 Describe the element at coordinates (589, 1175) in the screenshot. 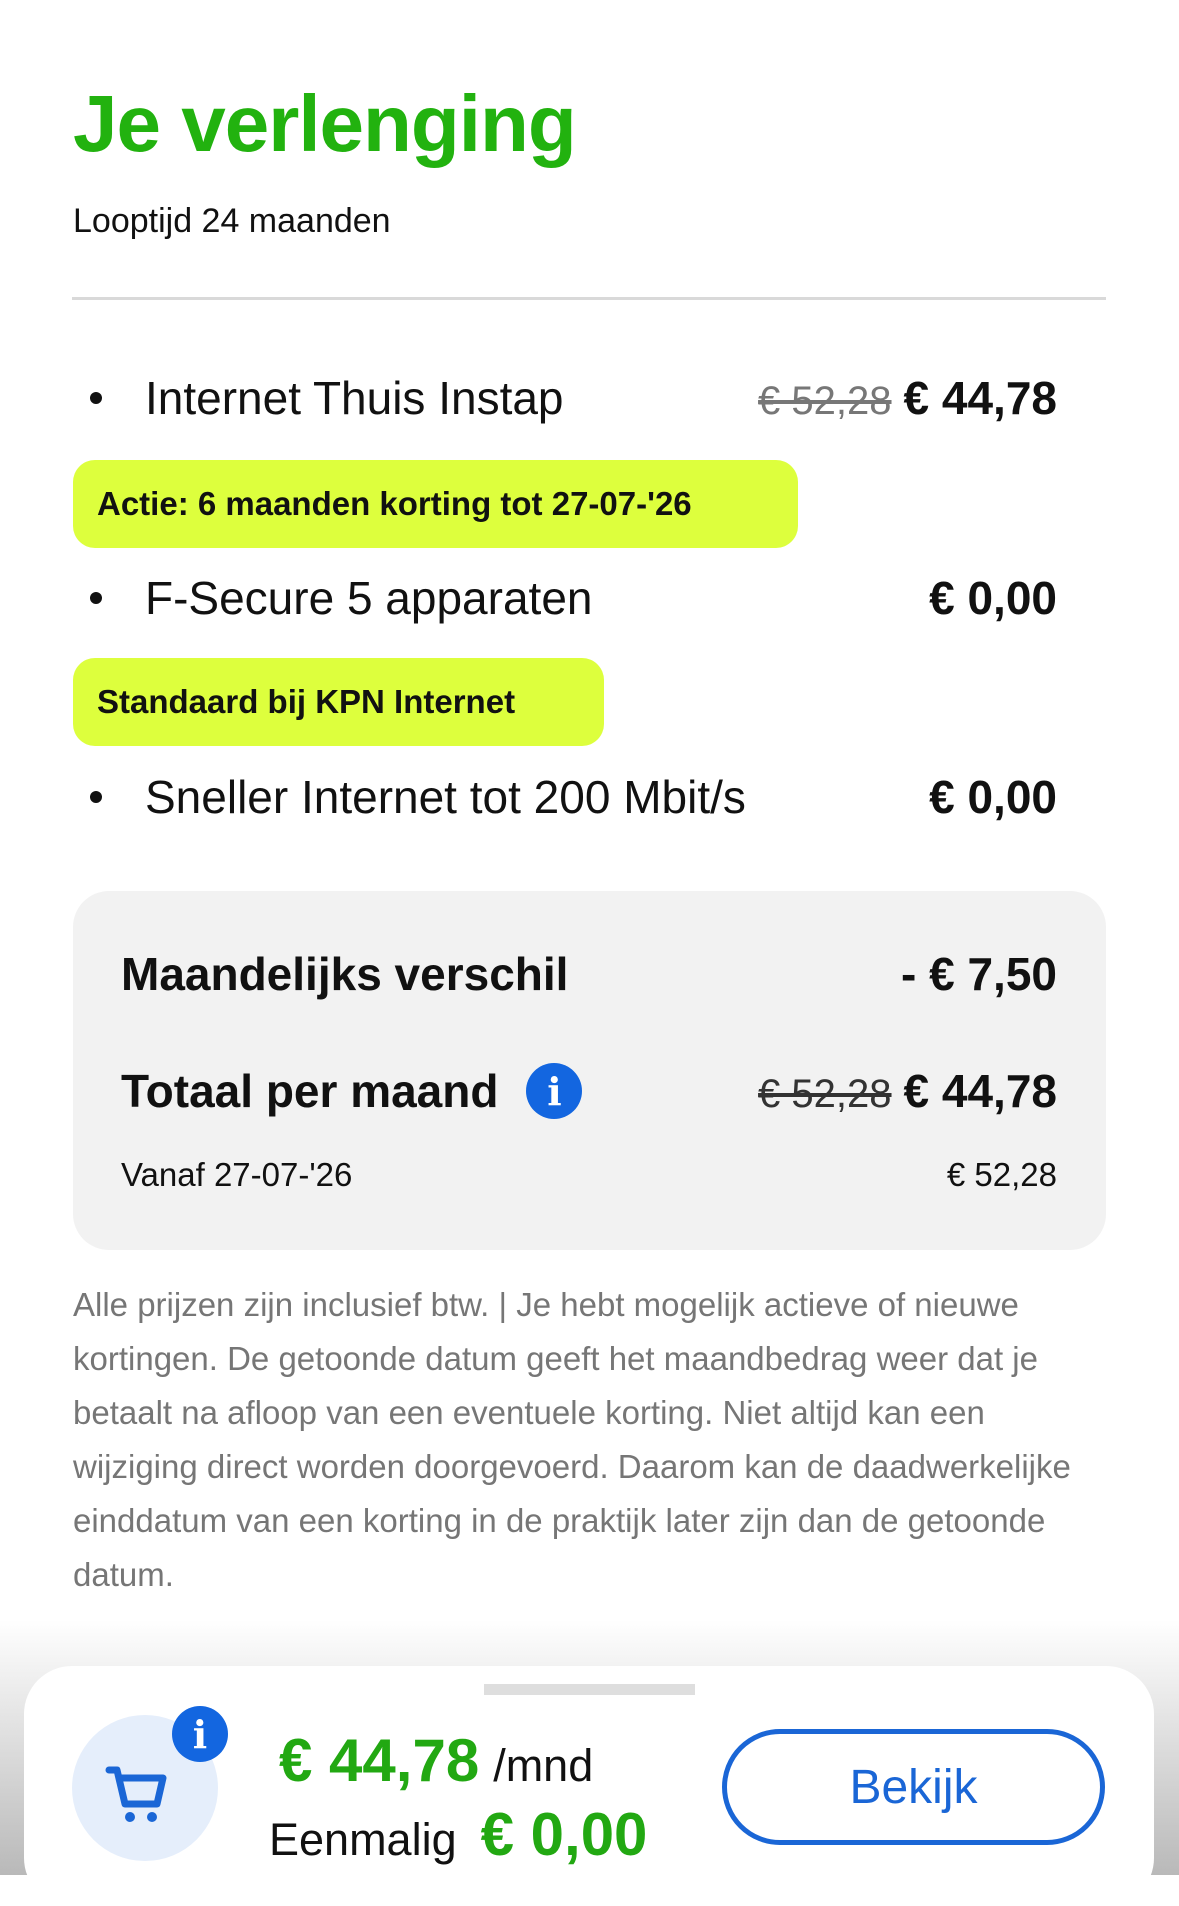

I see `from-row: Vanaf 27-07-'26 € 52,28` at that location.